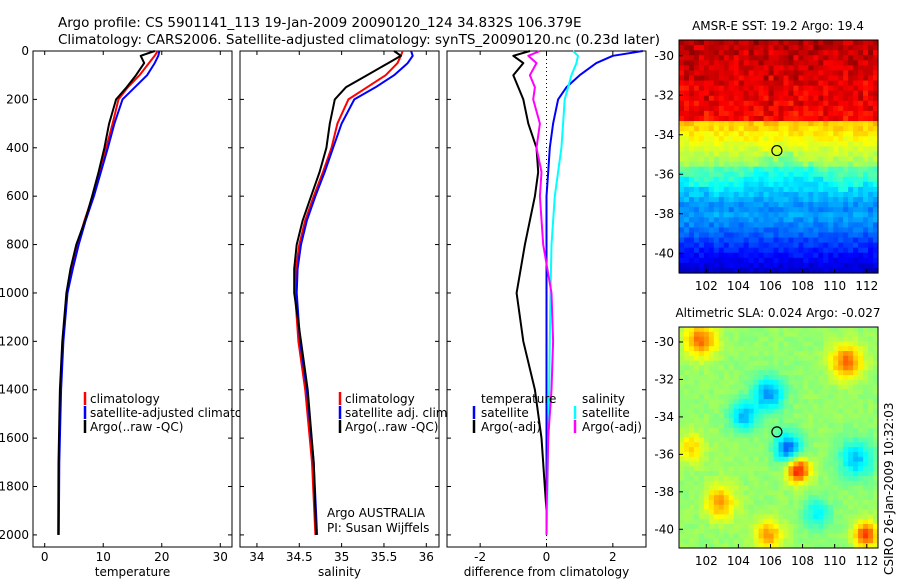 This screenshot has width=900, height=580. I want to click on annotation-agency: Argo AUSTRALIA, so click(376, 513).